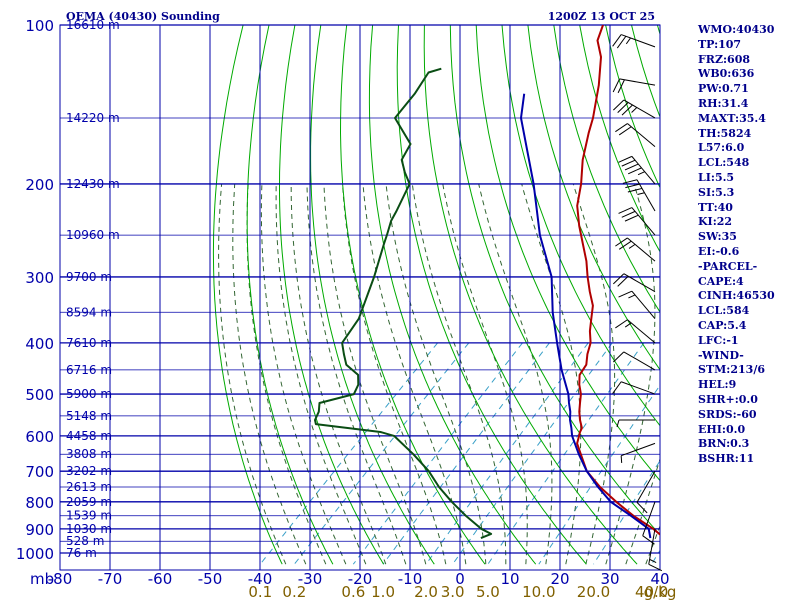 This screenshot has height=600, width=800. Describe the element at coordinates (89, 454) in the screenshot. I see `height-label: 3808 m` at that location.